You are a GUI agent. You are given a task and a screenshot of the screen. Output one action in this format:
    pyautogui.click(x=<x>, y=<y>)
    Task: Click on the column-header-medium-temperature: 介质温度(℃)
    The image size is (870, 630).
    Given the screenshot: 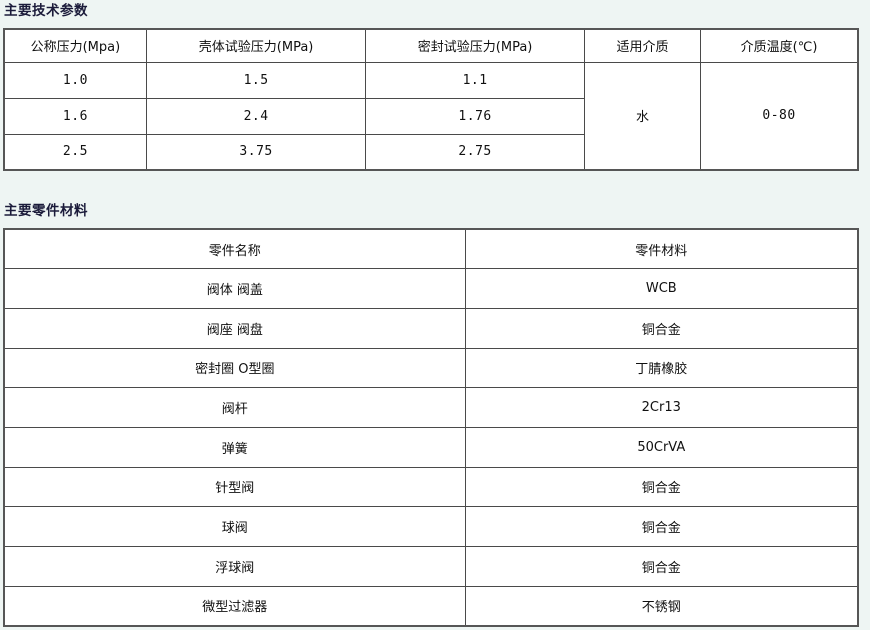 What is the action you would take?
    pyautogui.click(x=779, y=45)
    